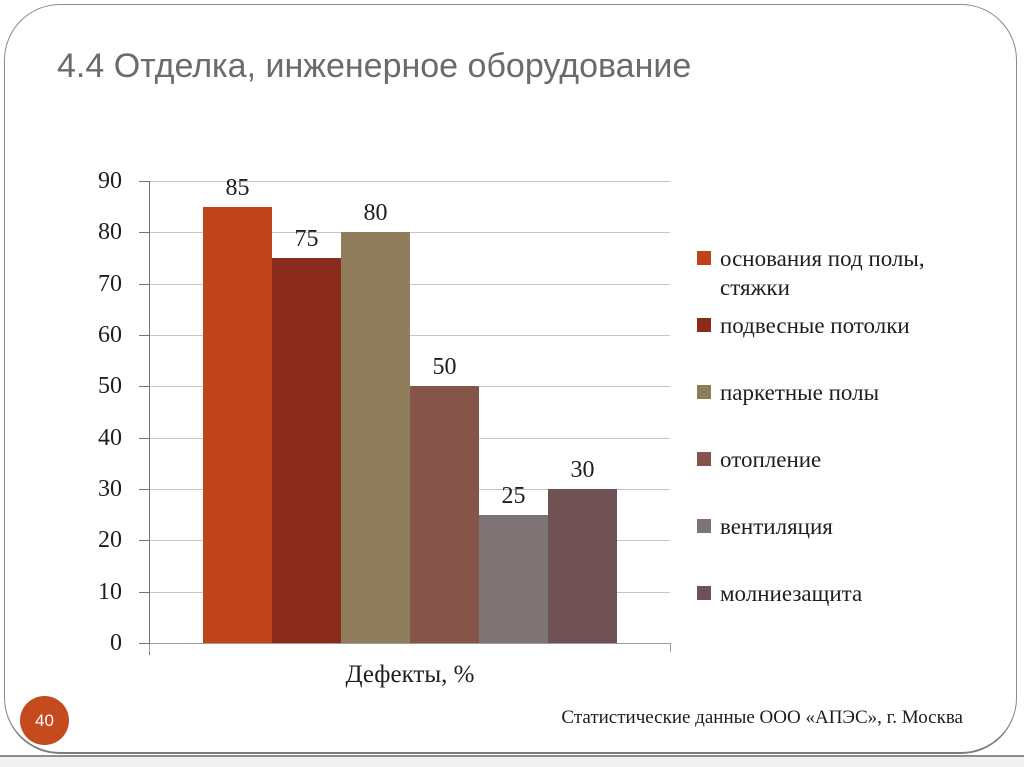 This screenshot has height=767, width=1024. Describe the element at coordinates (582, 470) in the screenshot. I see `bar-value-label: 30` at that location.